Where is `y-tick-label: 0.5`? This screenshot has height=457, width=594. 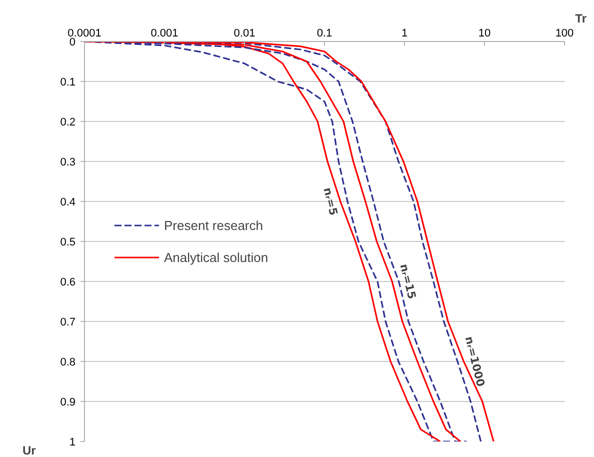
y-tick-label: 0.5 is located at coordinates (68, 242).